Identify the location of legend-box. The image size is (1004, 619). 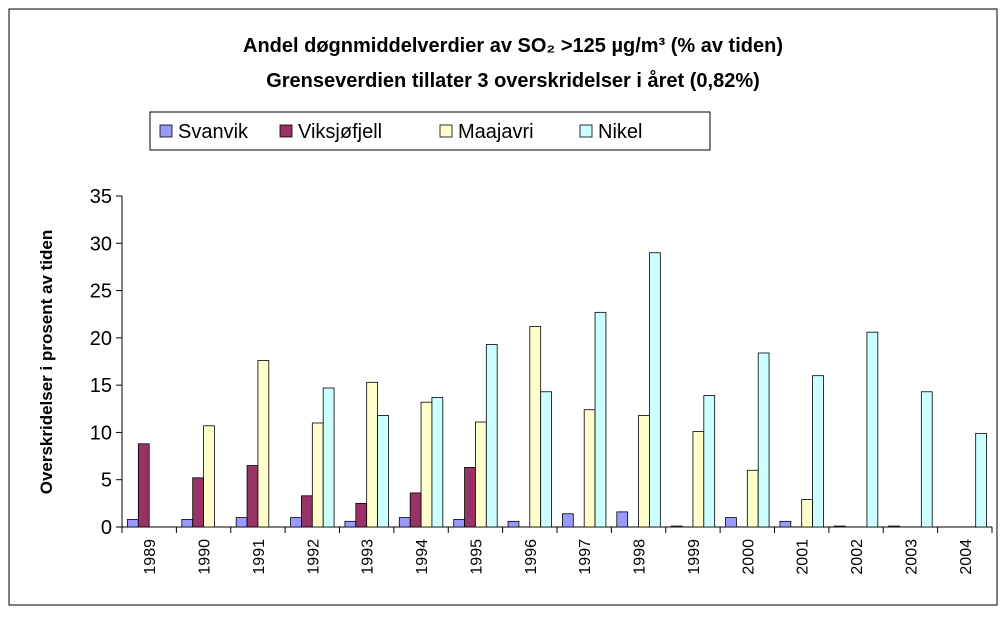
(430, 131).